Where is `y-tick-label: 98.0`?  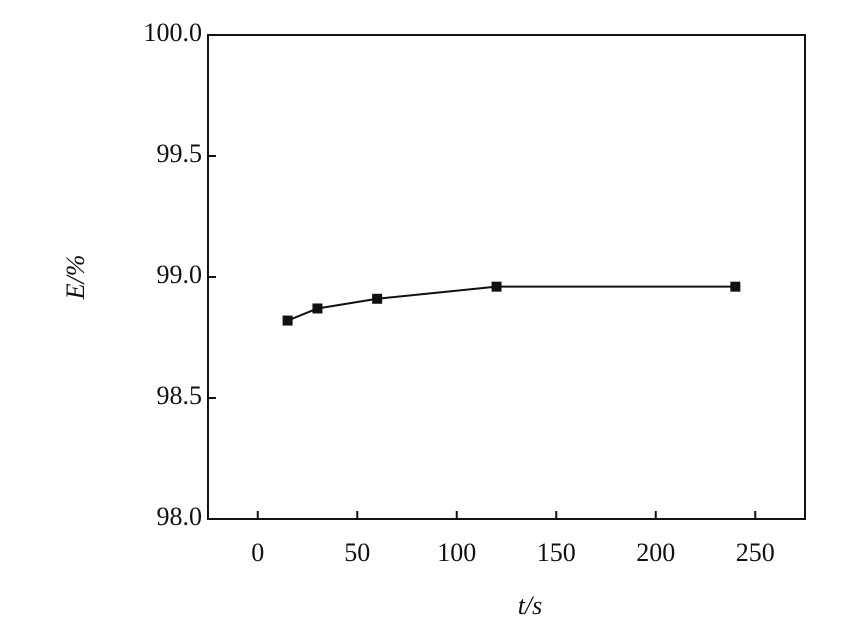 y-tick-label: 98.0 is located at coordinates (180, 516).